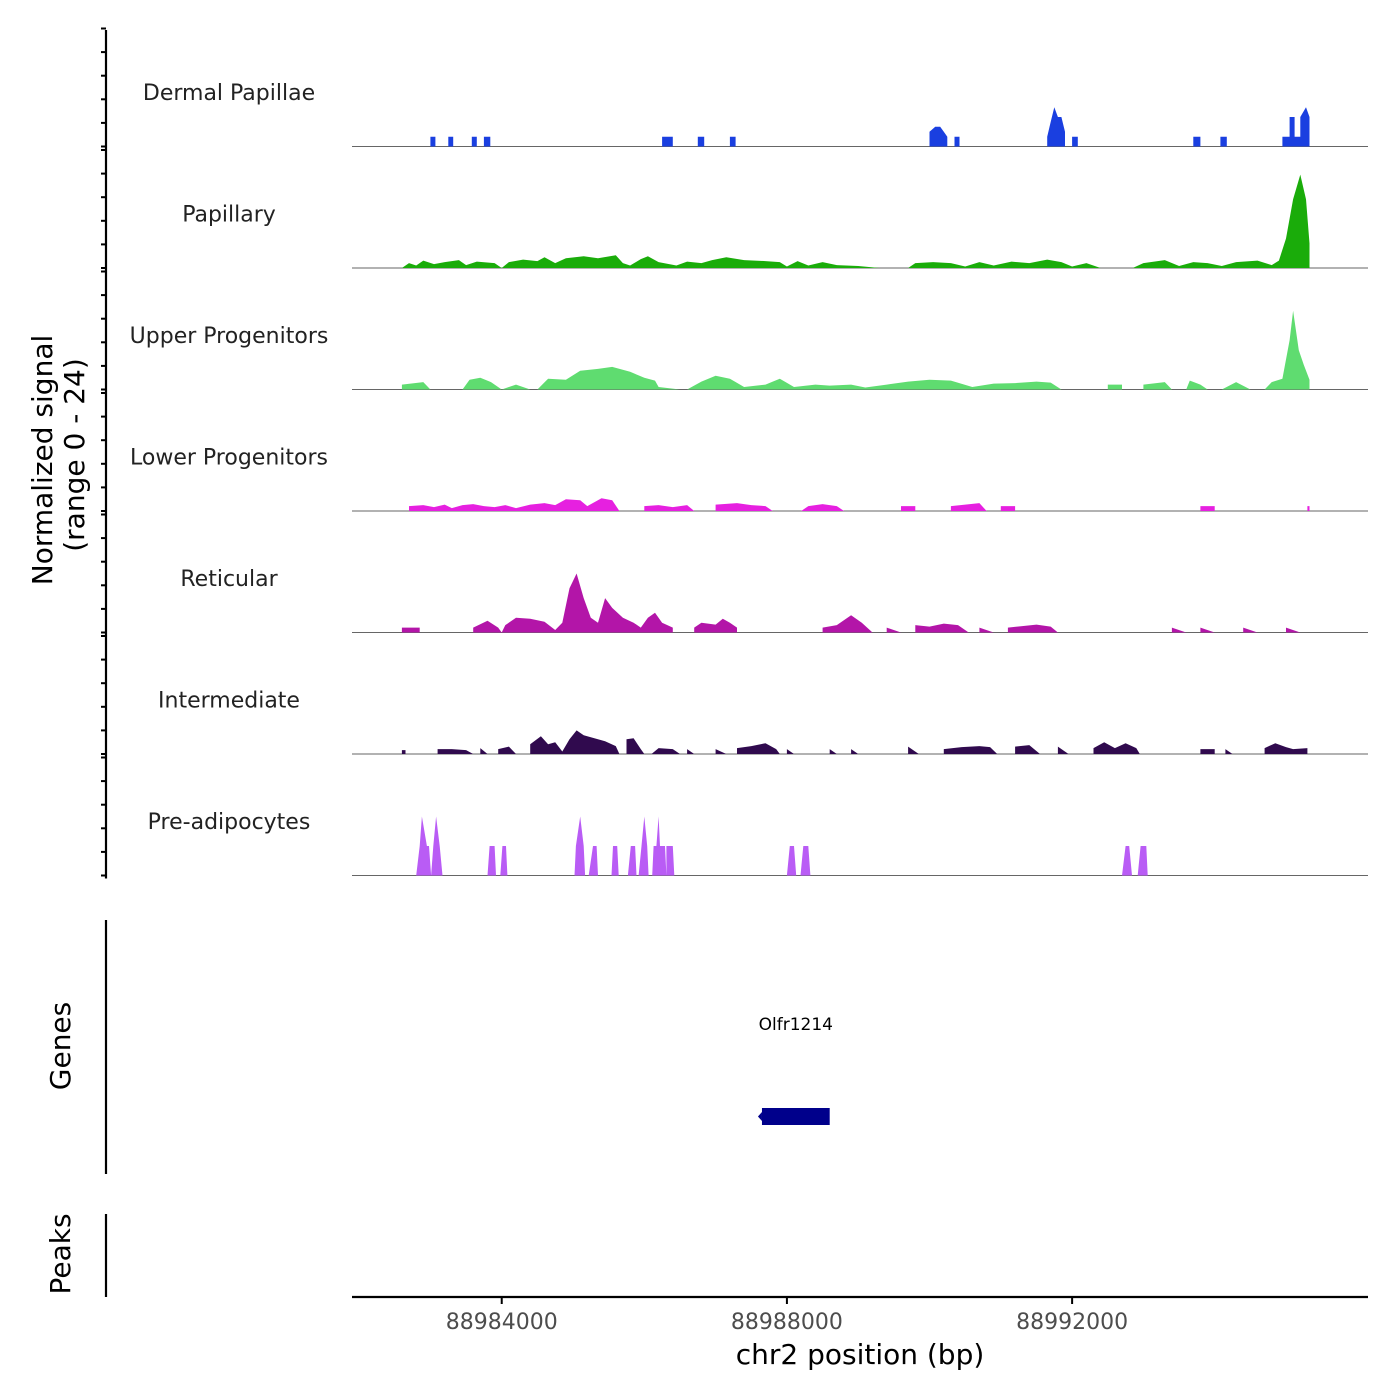  I want to click on track-papillary: Papillary, so click(734, 209).